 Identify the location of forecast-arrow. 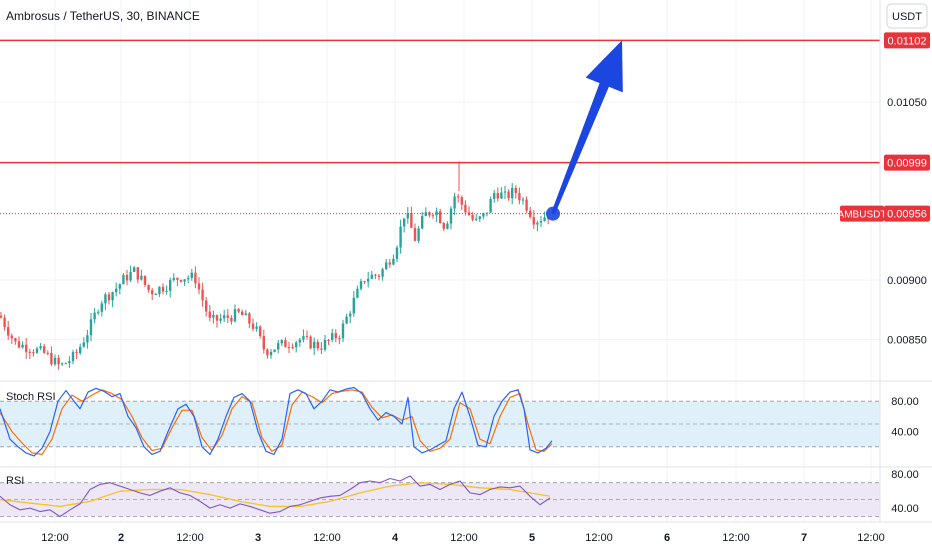
(584, 130).